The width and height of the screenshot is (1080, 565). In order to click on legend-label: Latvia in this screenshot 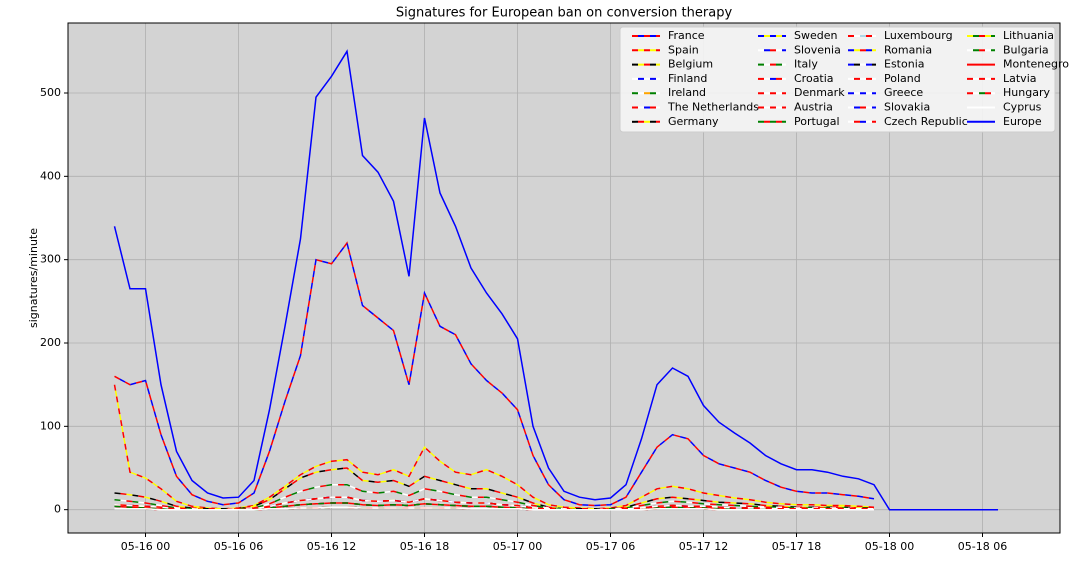, I will do `click(1020, 78)`.